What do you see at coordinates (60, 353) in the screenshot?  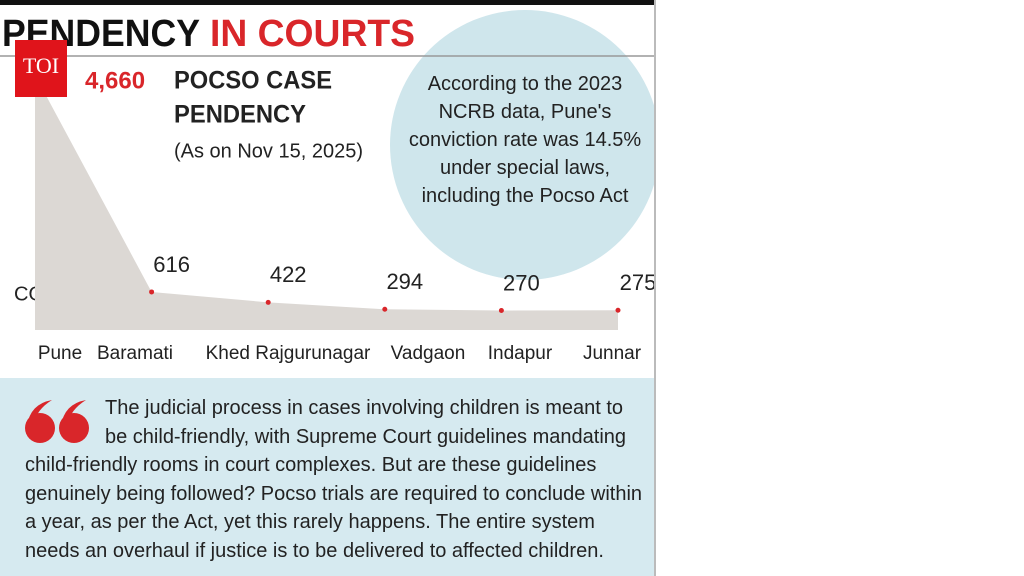 I see `x-tick-label: Pune` at bounding box center [60, 353].